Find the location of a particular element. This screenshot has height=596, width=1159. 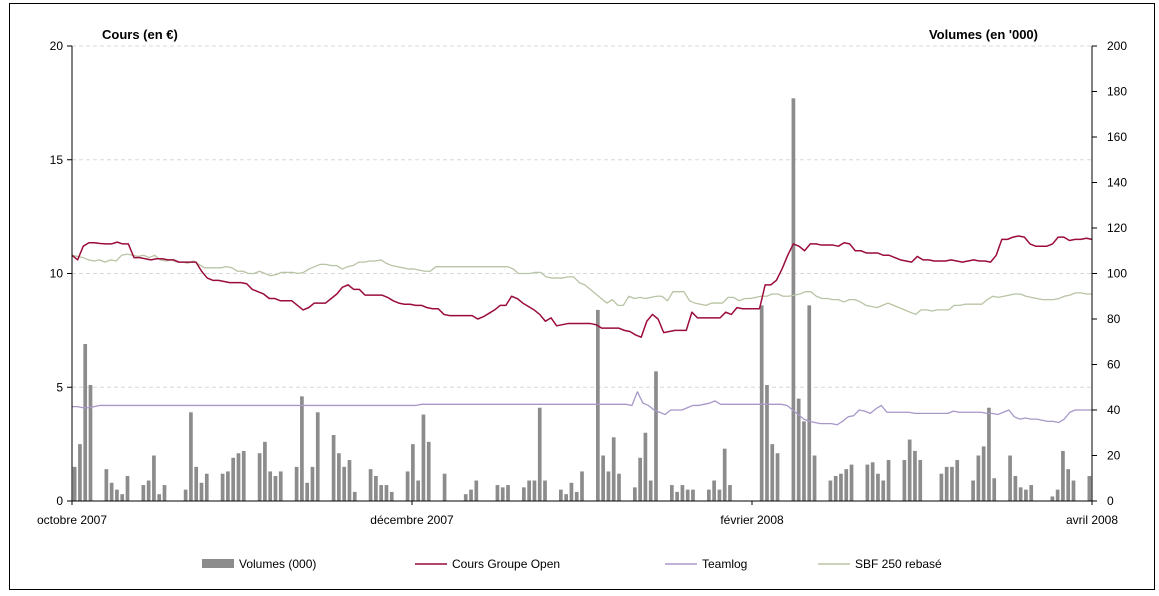

left-axis-ticks: 0 5 10 15 20 is located at coordinates (61, 273).